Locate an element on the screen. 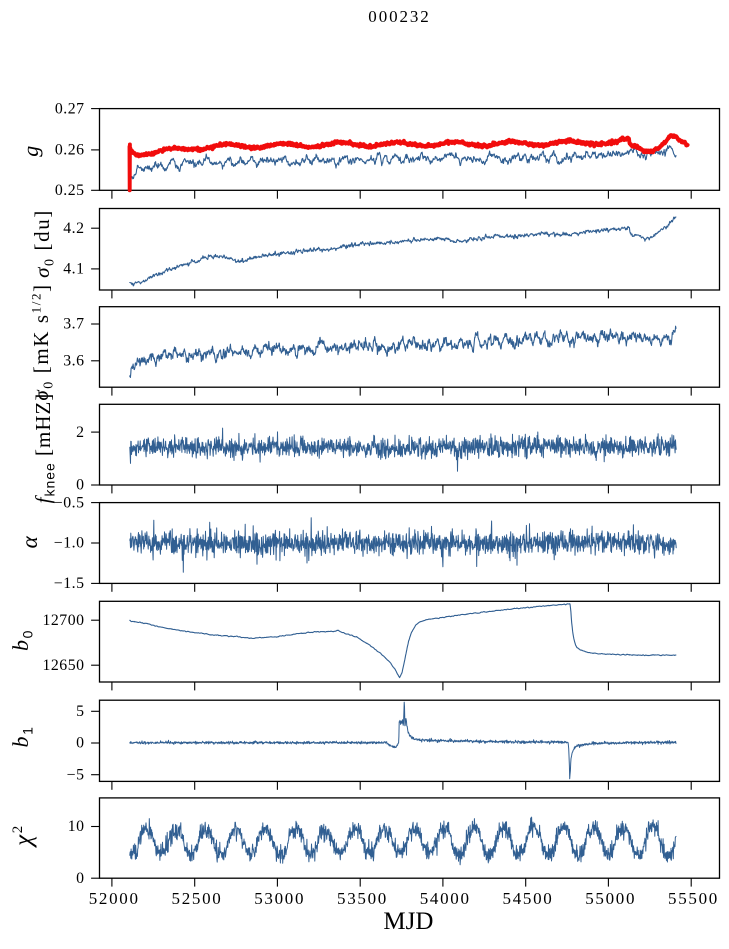 This screenshot has height=949, width=729. svg-text: 4.2 is located at coordinates (73, 228).